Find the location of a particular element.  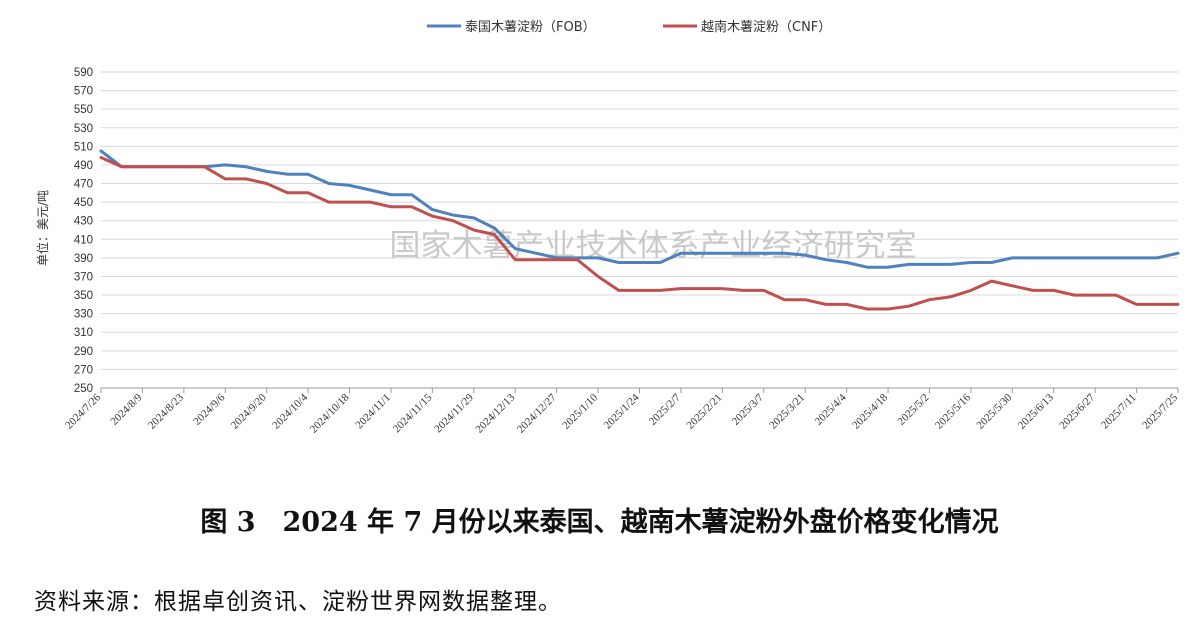

x-tick-label: 2024/9/6 is located at coordinates (209, 409).